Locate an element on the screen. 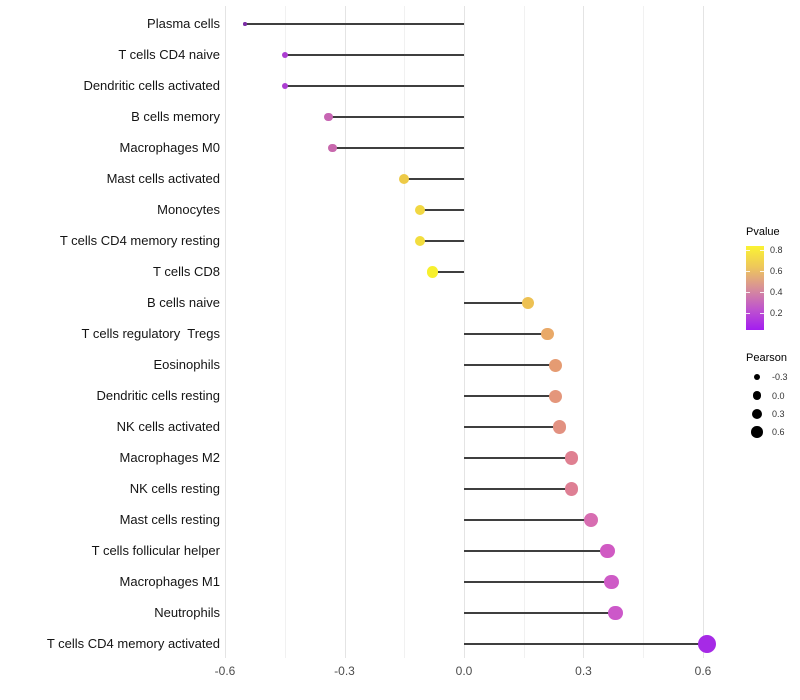  category-label: Macrophages M0 is located at coordinates (169, 147).